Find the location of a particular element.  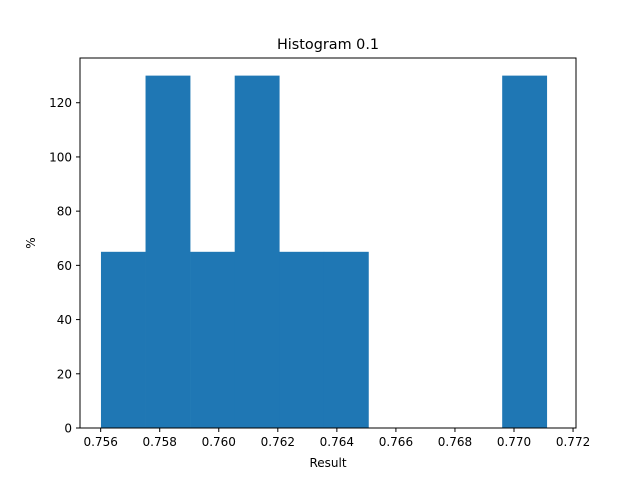

y-axis-label: % is located at coordinates (31, 242).